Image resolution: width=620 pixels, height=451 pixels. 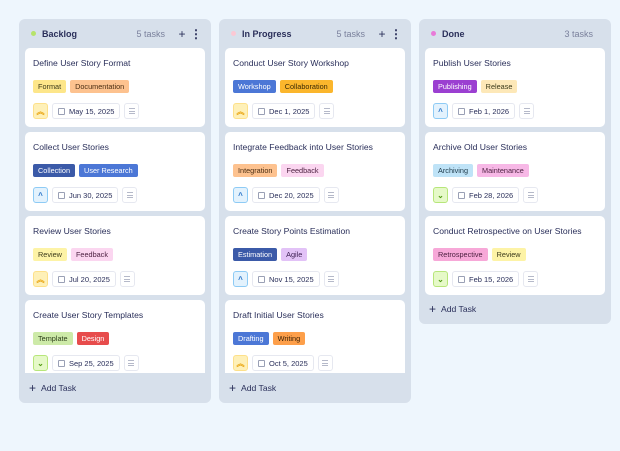 I want to click on due-date-button: May 15, 2025, so click(x=86, y=111).